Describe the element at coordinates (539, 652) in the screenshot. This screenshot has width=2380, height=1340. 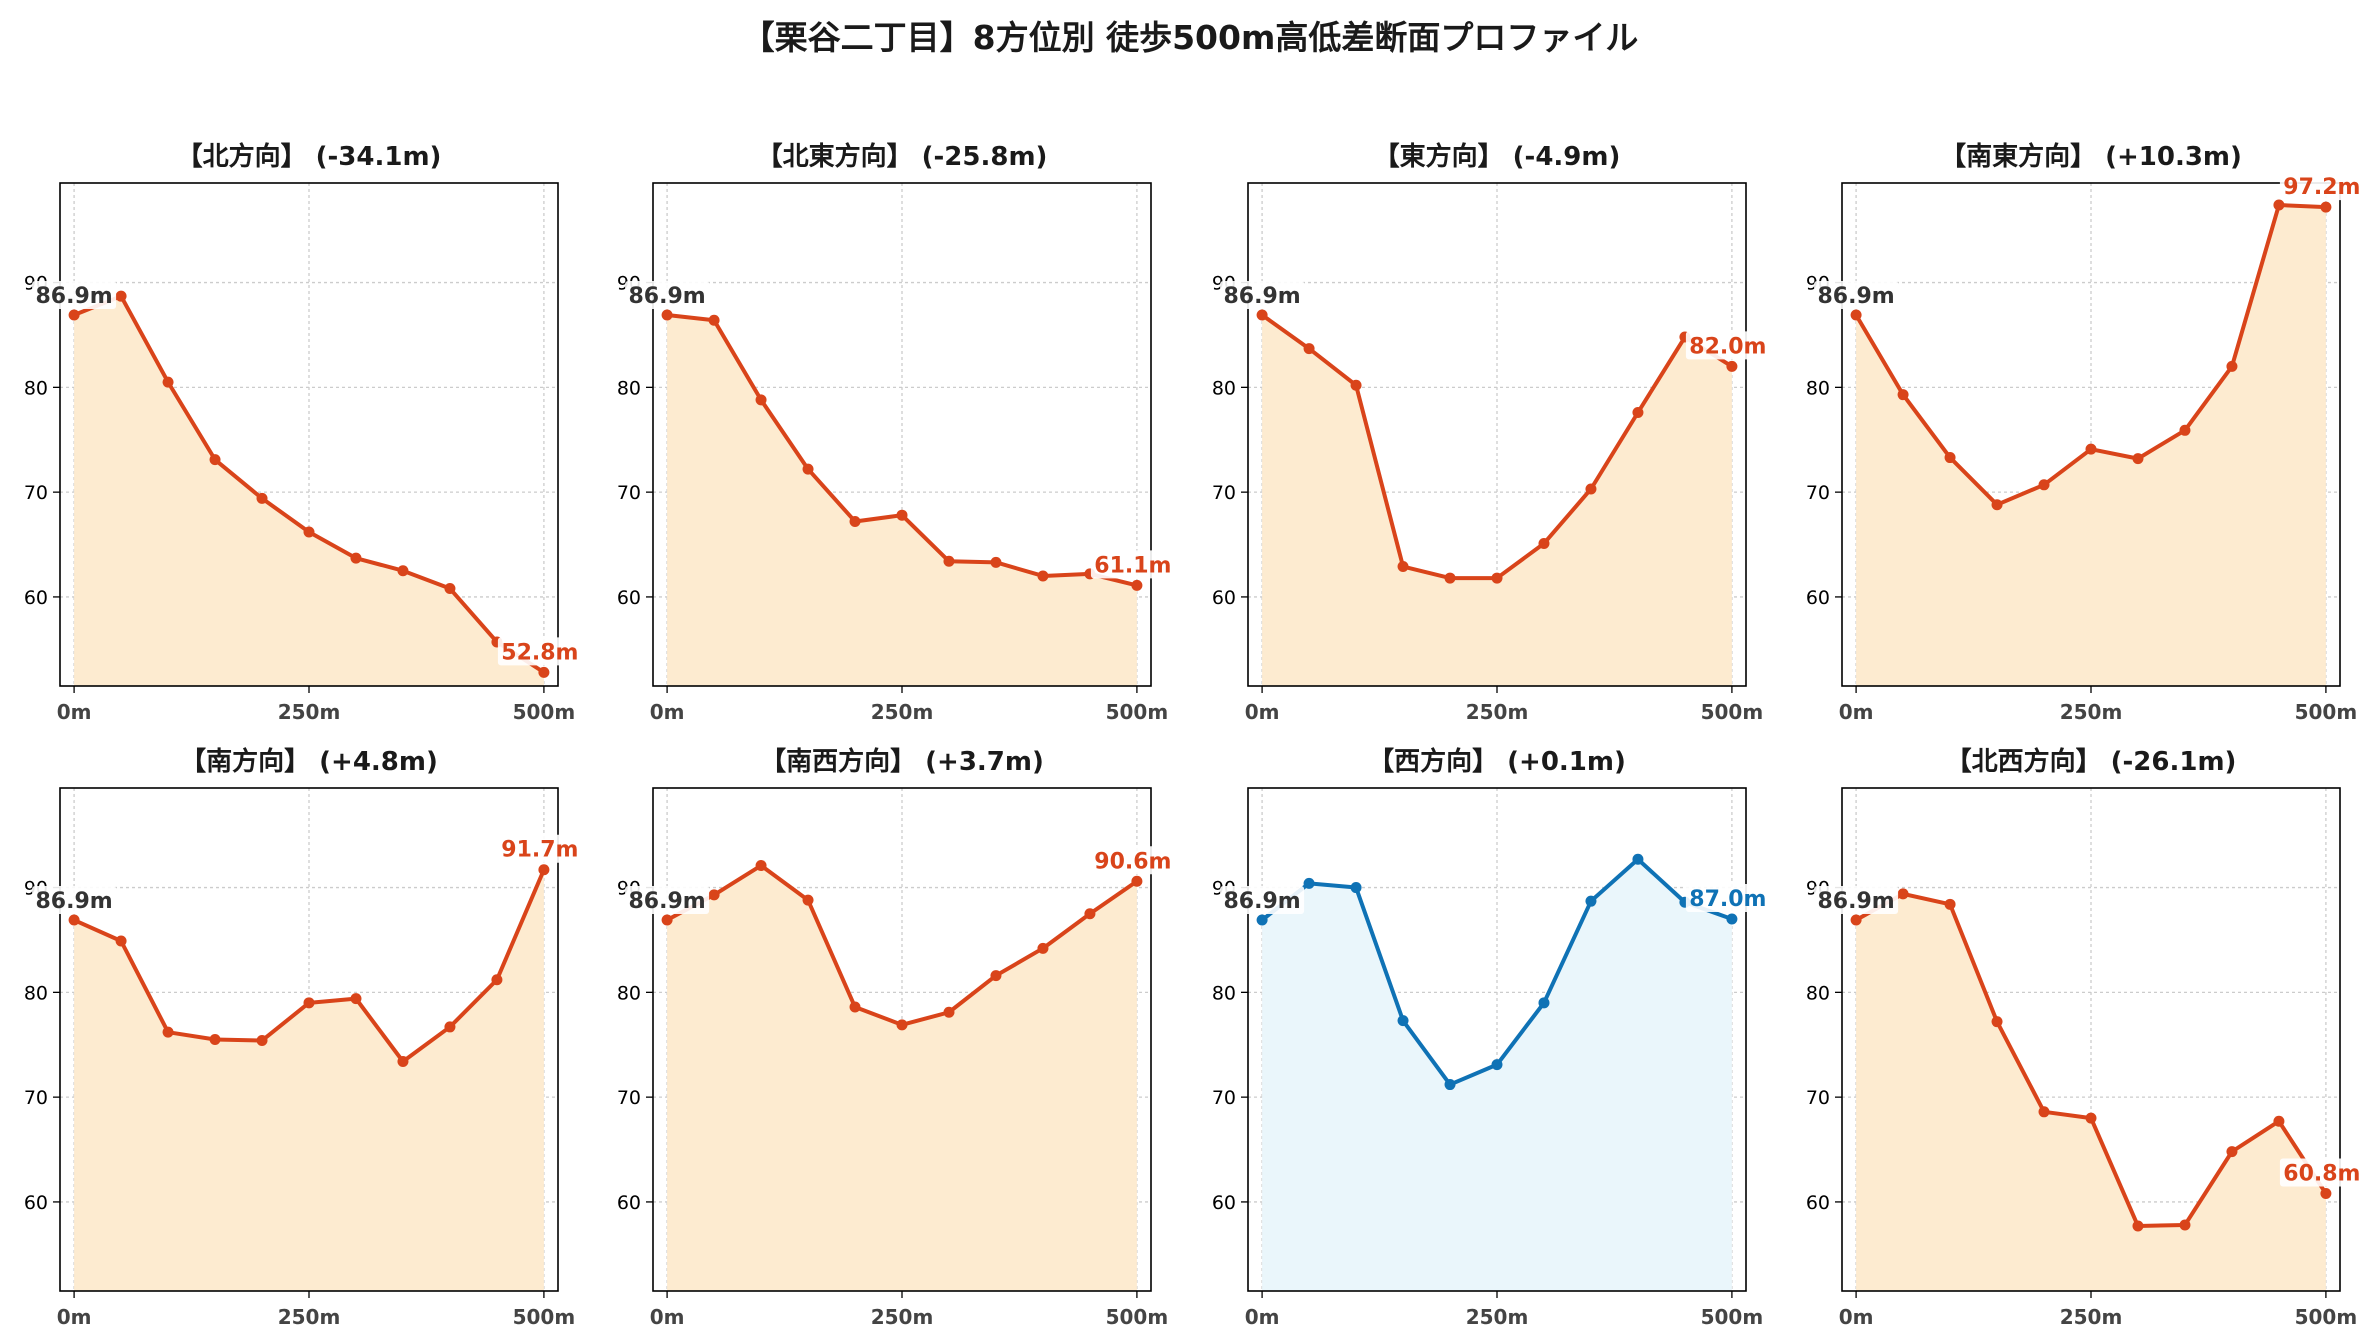
I see `end-label: 52.8m` at that location.